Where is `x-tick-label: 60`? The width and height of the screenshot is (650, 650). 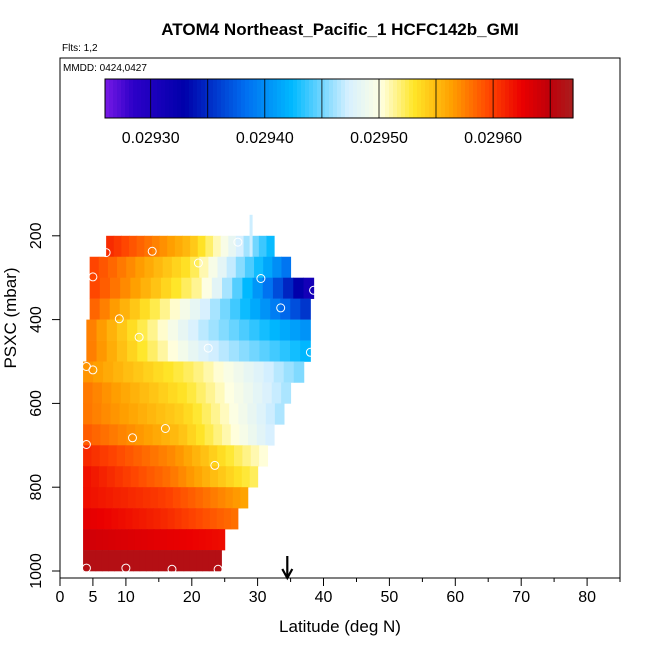 x-tick-label: 60 is located at coordinates (455, 597).